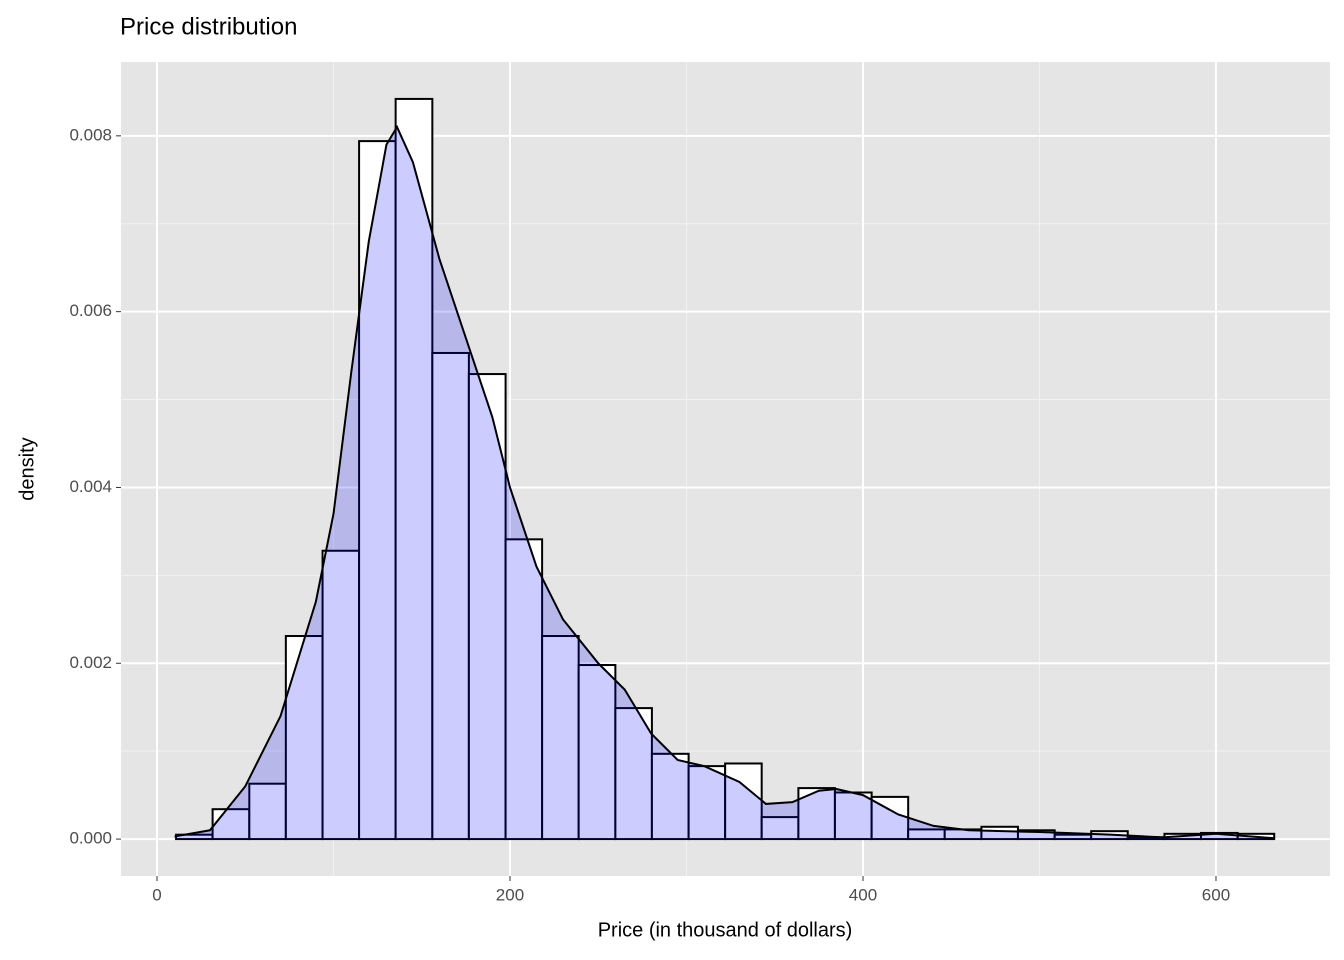 Image resolution: width=1344 pixels, height=960 pixels. Describe the element at coordinates (90, 486) in the screenshot. I see `y-tick-label: 0.004` at that location.